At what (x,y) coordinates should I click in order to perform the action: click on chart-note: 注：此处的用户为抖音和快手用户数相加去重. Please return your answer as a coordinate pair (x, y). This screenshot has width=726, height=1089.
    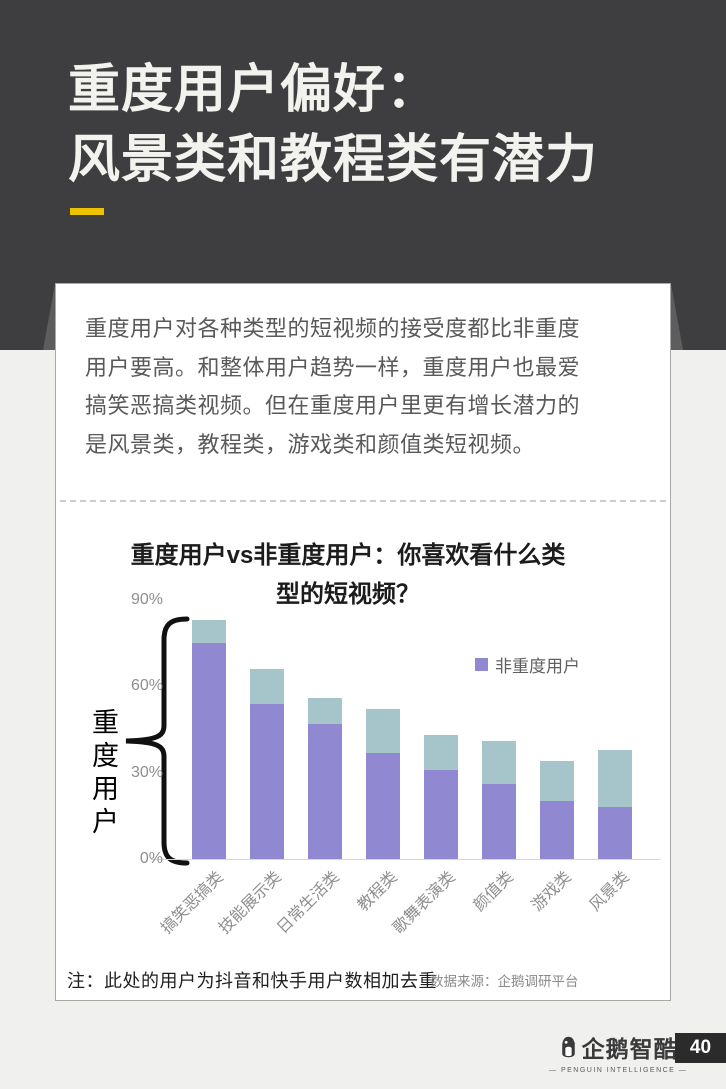
    Looking at the image, I should click on (252, 981).